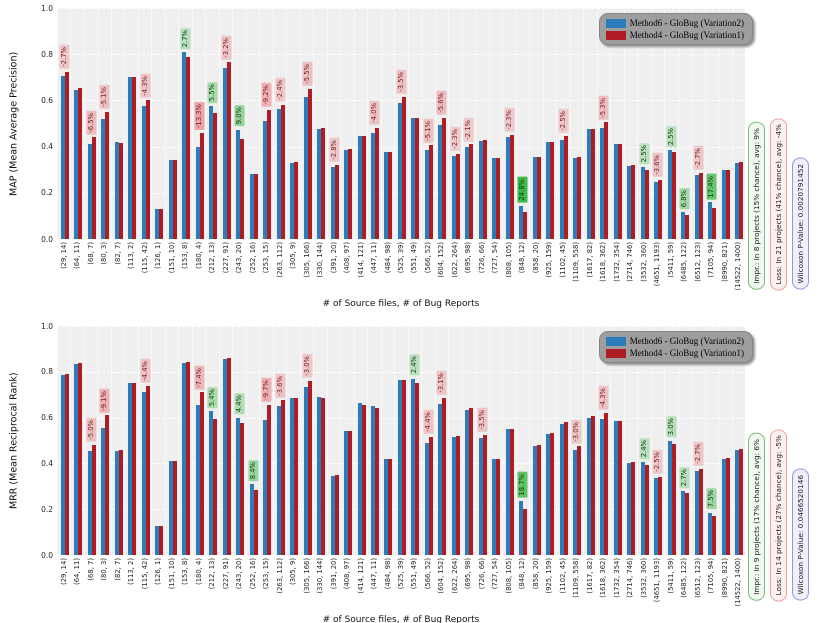 The image size is (830, 623). What do you see at coordinates (47, 463) in the screenshot?
I see `y-tick-label: 0.4` at bounding box center [47, 463].